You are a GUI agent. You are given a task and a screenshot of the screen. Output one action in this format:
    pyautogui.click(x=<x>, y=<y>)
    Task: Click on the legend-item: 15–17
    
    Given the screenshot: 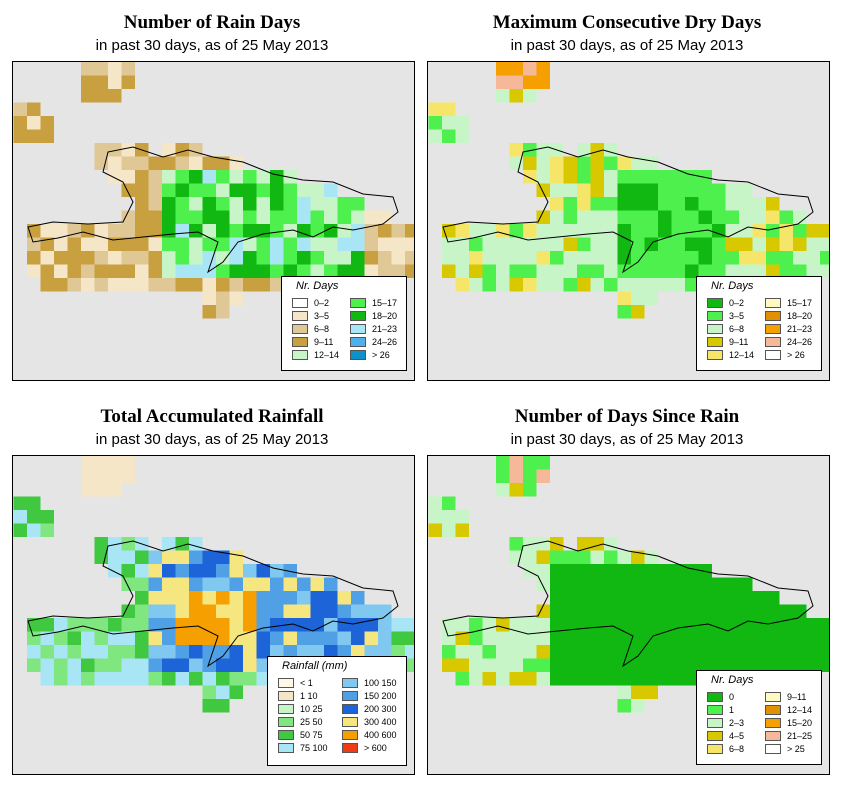 What is the action you would take?
    pyautogui.click(x=373, y=302)
    